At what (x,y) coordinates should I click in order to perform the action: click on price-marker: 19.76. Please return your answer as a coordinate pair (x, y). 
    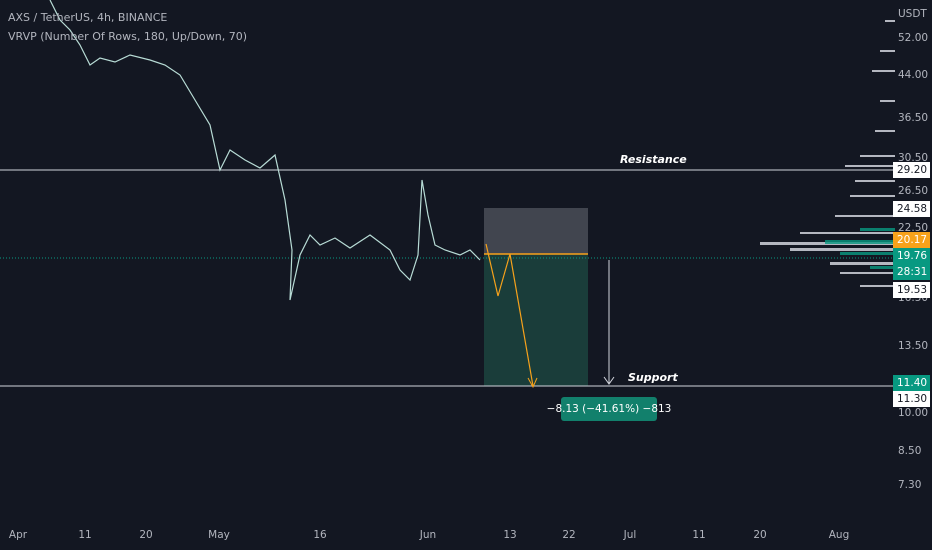
    Looking at the image, I should click on (912, 256).